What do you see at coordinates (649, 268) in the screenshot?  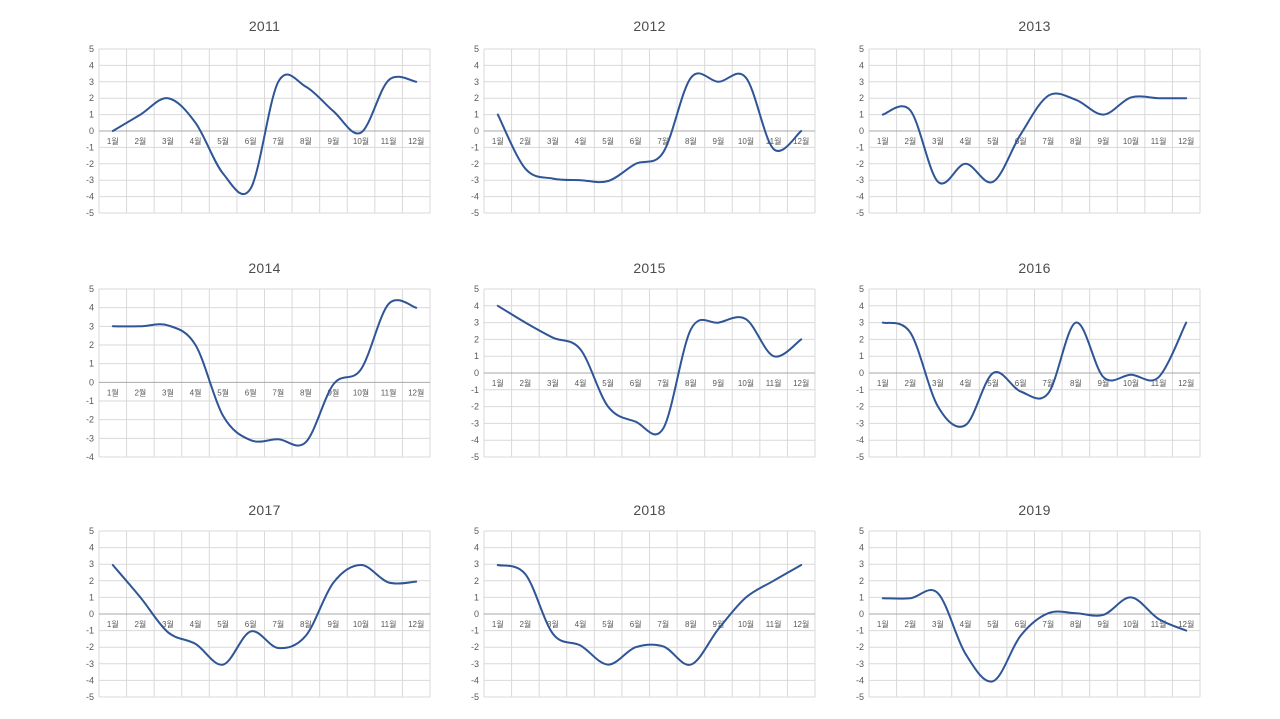 I see `chart-title: 2015` at bounding box center [649, 268].